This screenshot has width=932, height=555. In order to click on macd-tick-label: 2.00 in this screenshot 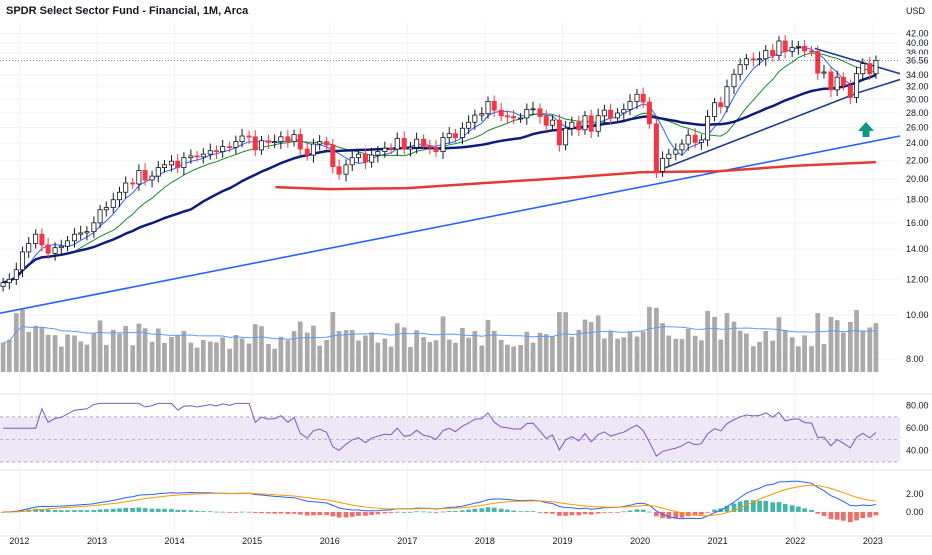, I will do `click(915, 494)`.